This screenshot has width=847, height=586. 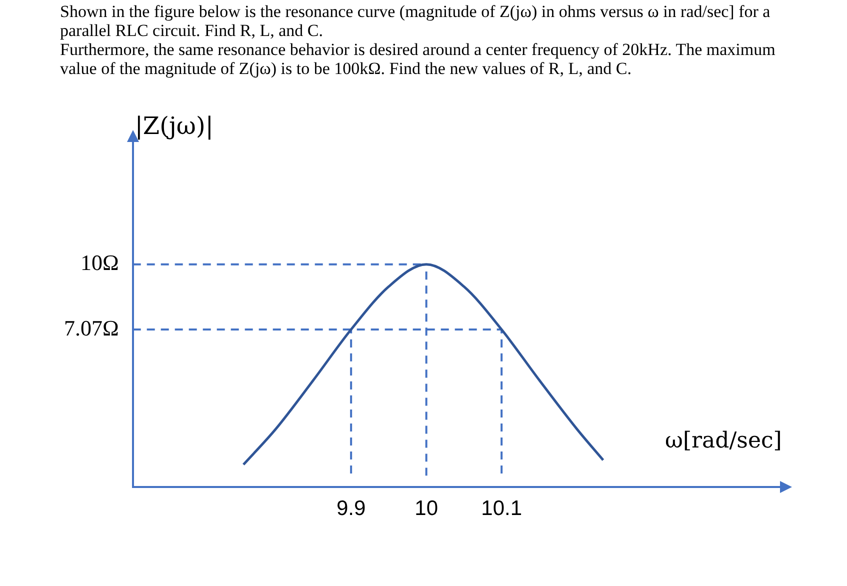 What do you see at coordinates (501, 508) in the screenshot?
I see `x-tick-label: 10.1` at bounding box center [501, 508].